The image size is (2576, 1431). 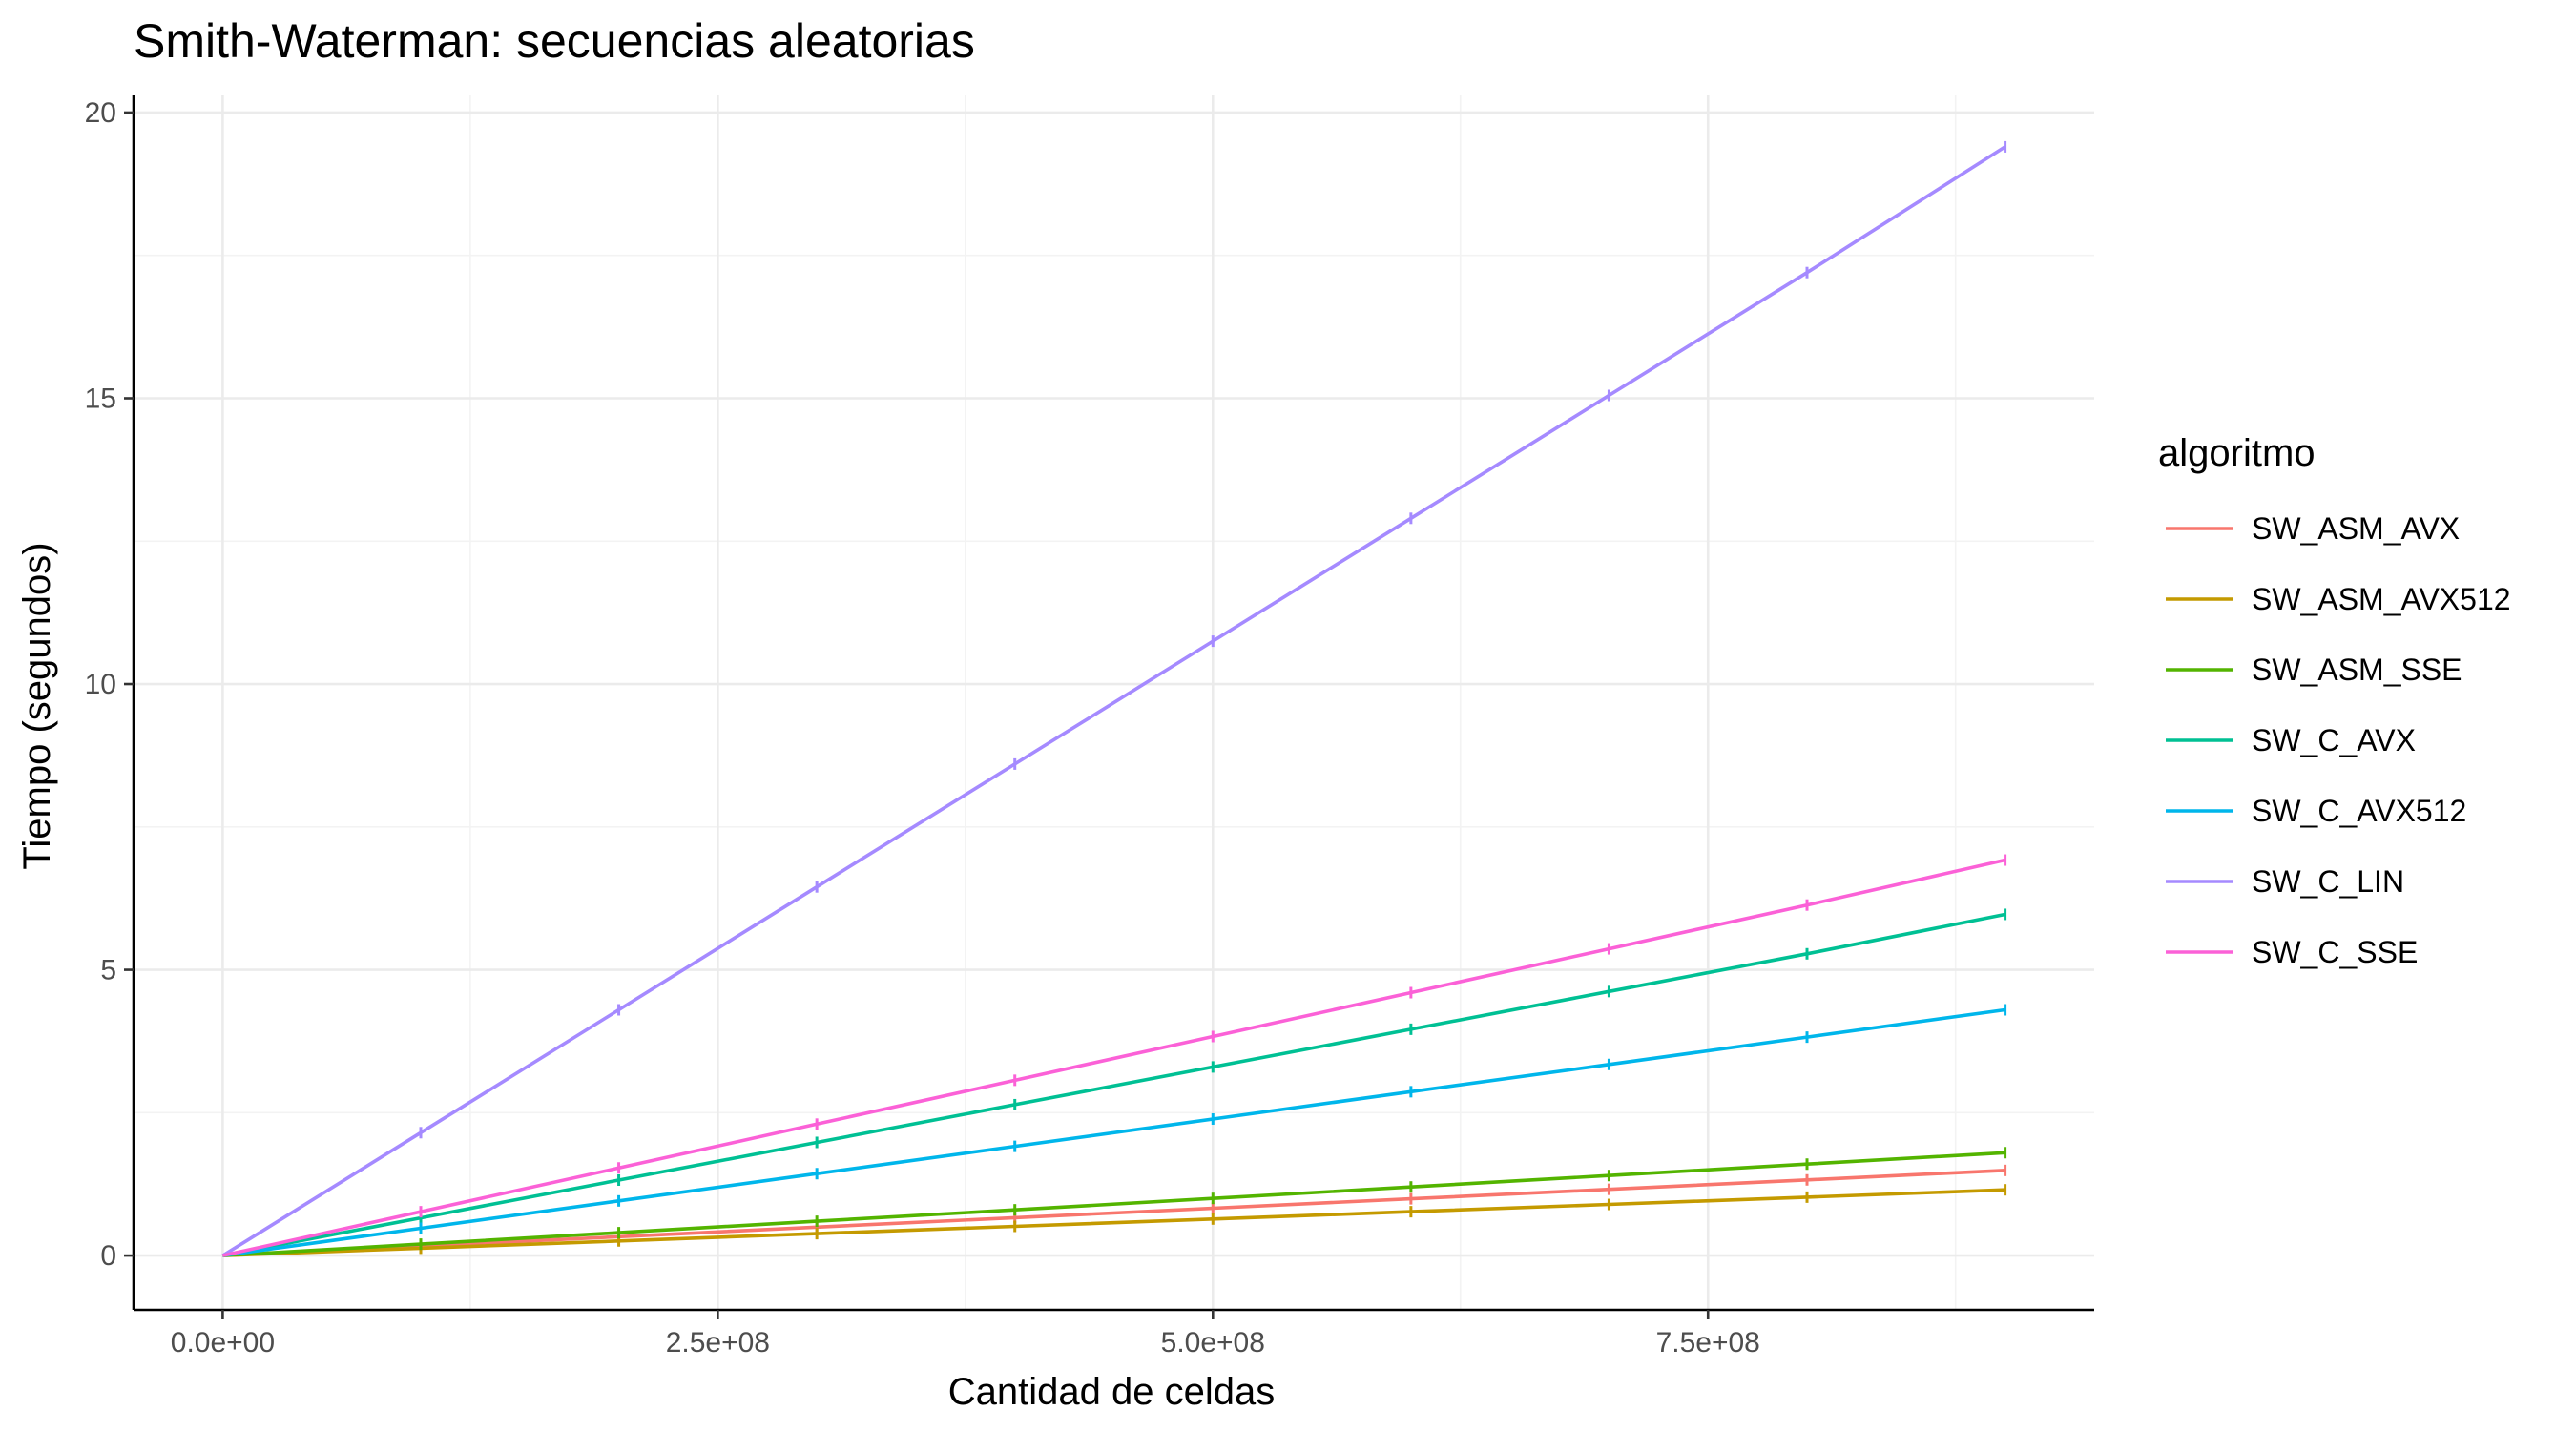 What do you see at coordinates (100, 684) in the screenshot?
I see `y-tick-label: 10` at bounding box center [100, 684].